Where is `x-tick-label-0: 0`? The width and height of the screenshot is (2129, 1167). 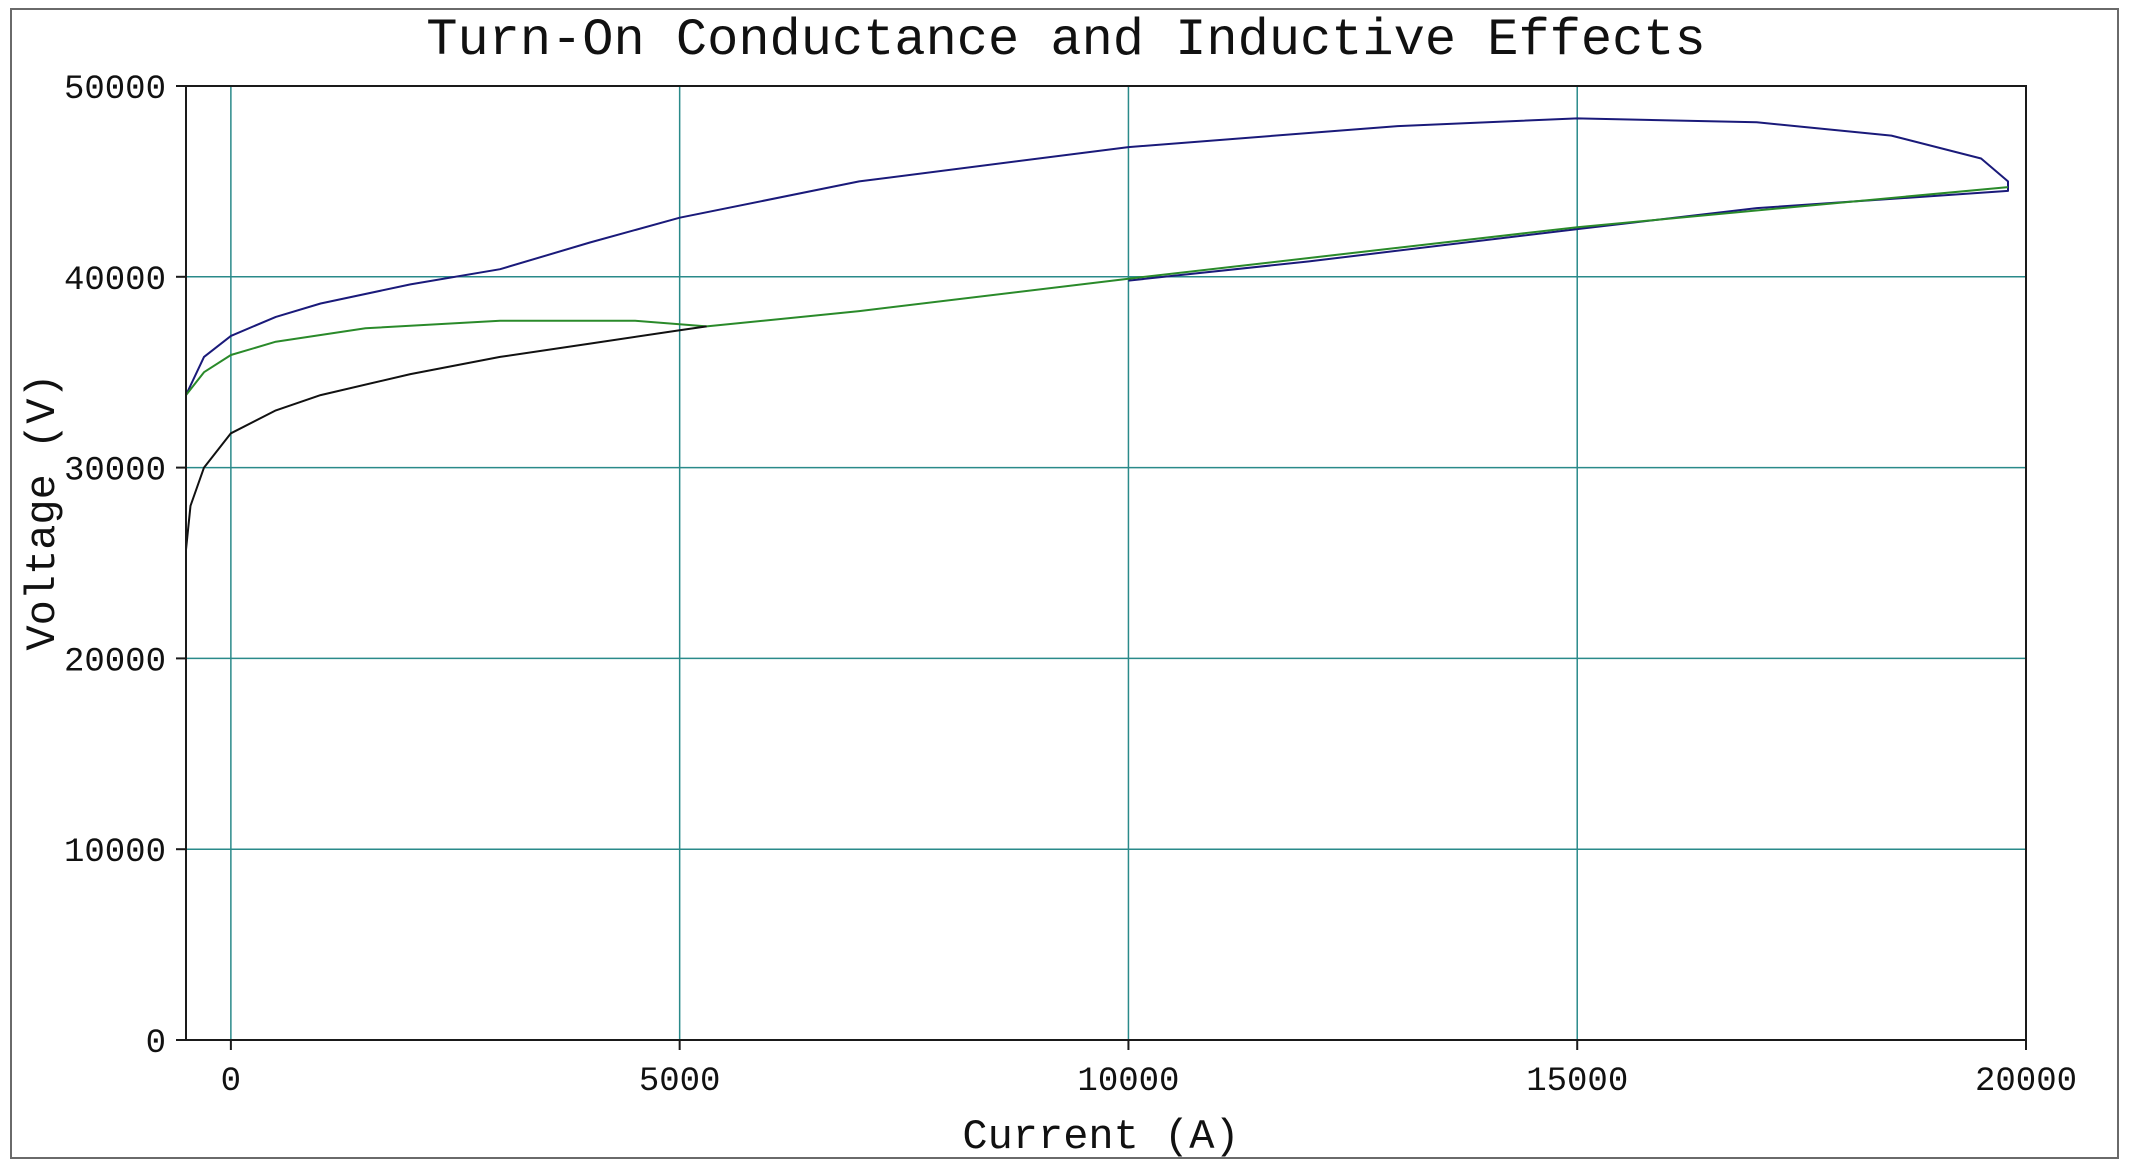 x-tick-label-0: 0 is located at coordinates (231, 1082).